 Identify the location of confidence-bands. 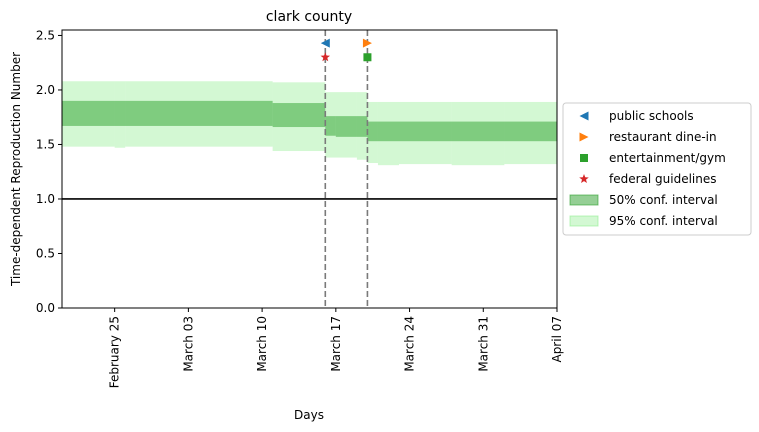
(309, 123).